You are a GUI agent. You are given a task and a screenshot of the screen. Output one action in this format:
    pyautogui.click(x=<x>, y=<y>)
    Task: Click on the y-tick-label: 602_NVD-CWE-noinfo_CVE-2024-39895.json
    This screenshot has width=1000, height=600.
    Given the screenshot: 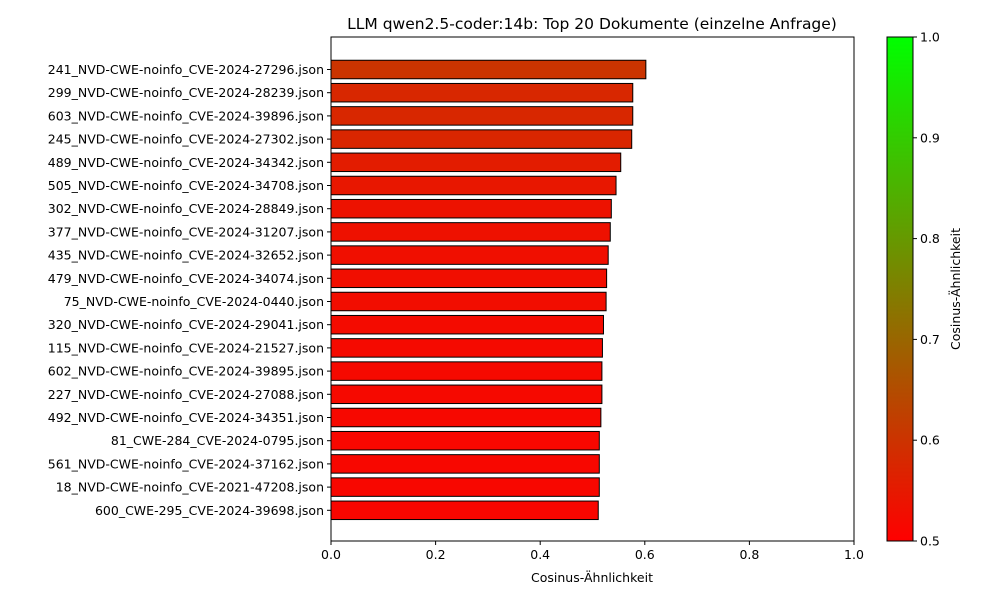 What is the action you would take?
    pyautogui.click(x=186, y=371)
    